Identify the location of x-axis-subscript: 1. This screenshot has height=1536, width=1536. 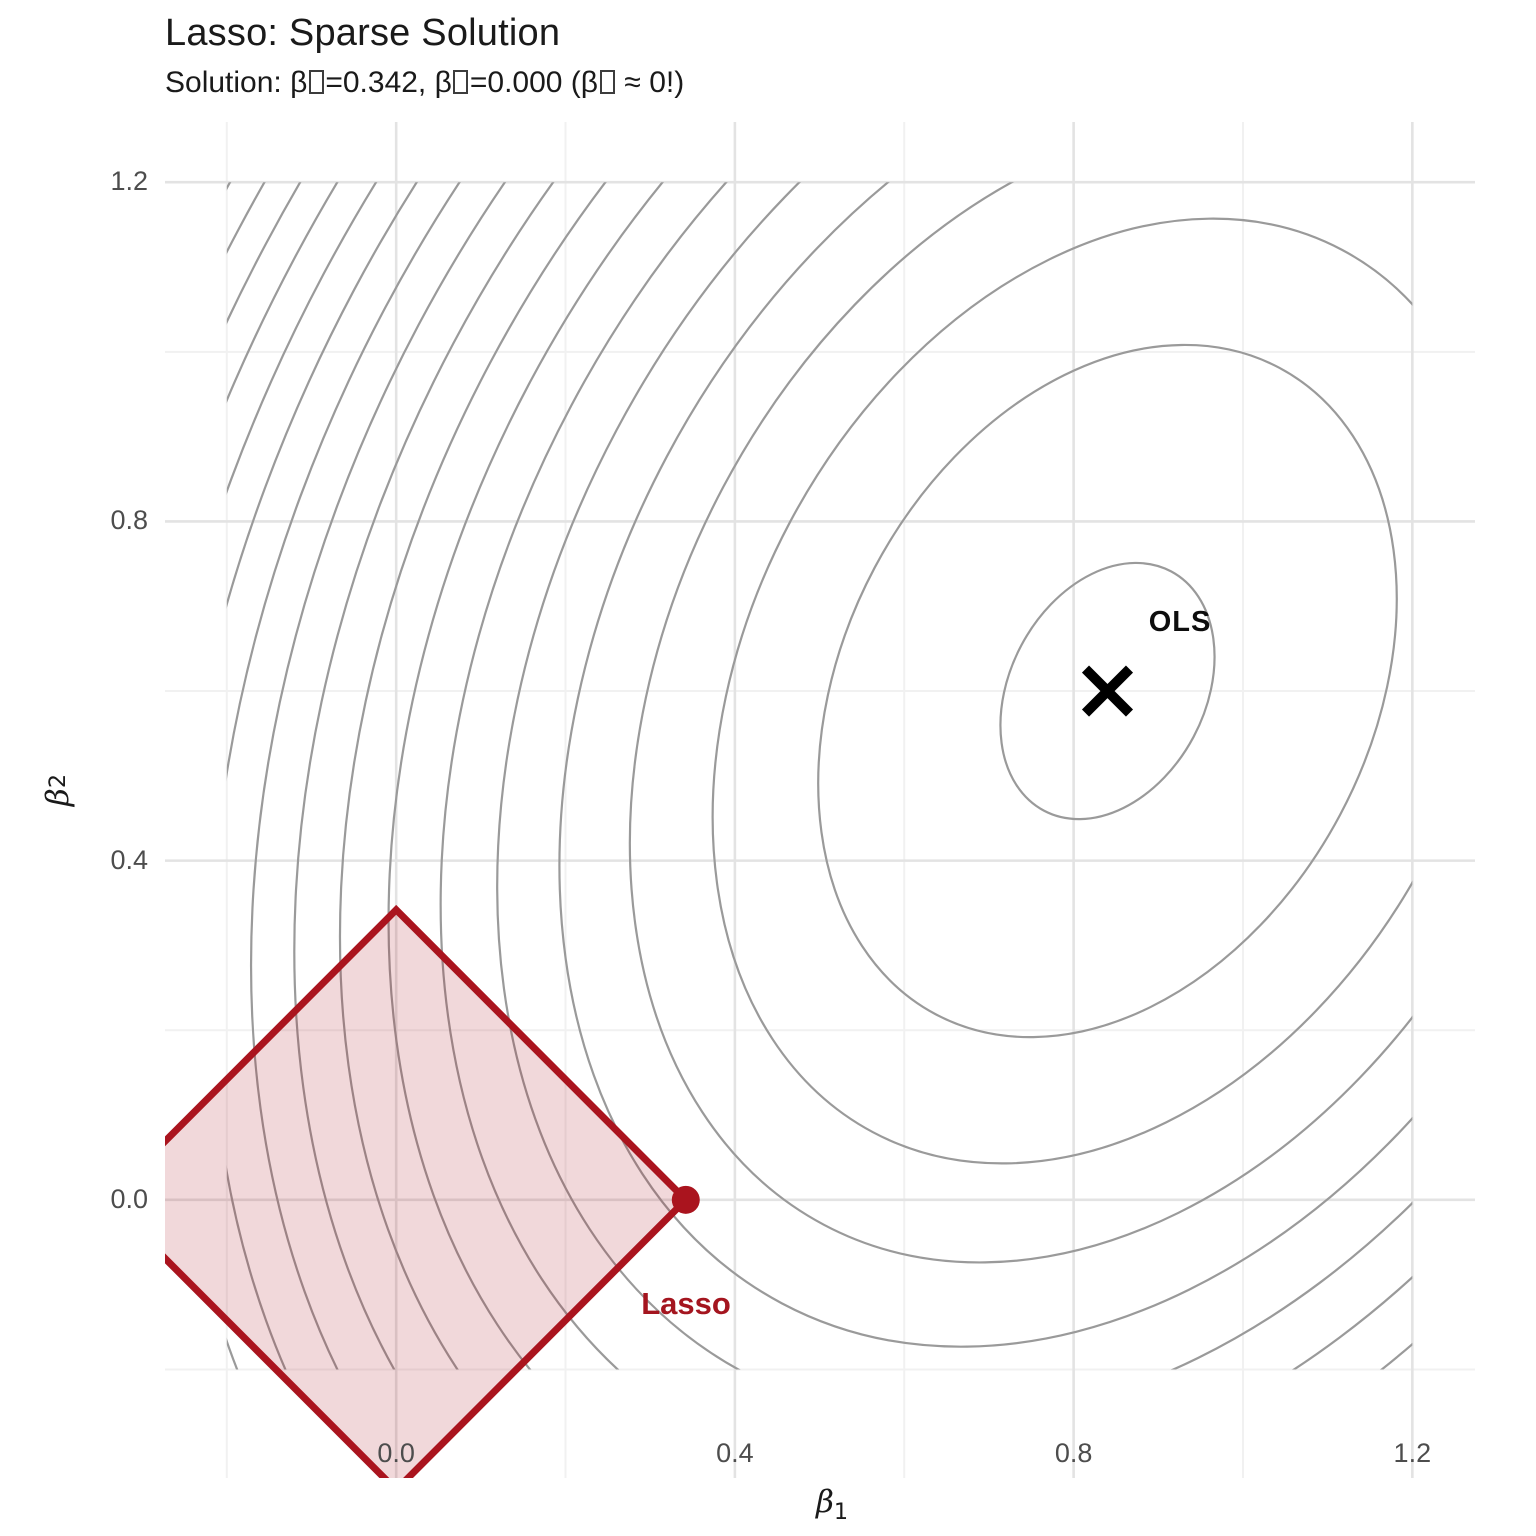
(841, 1512).